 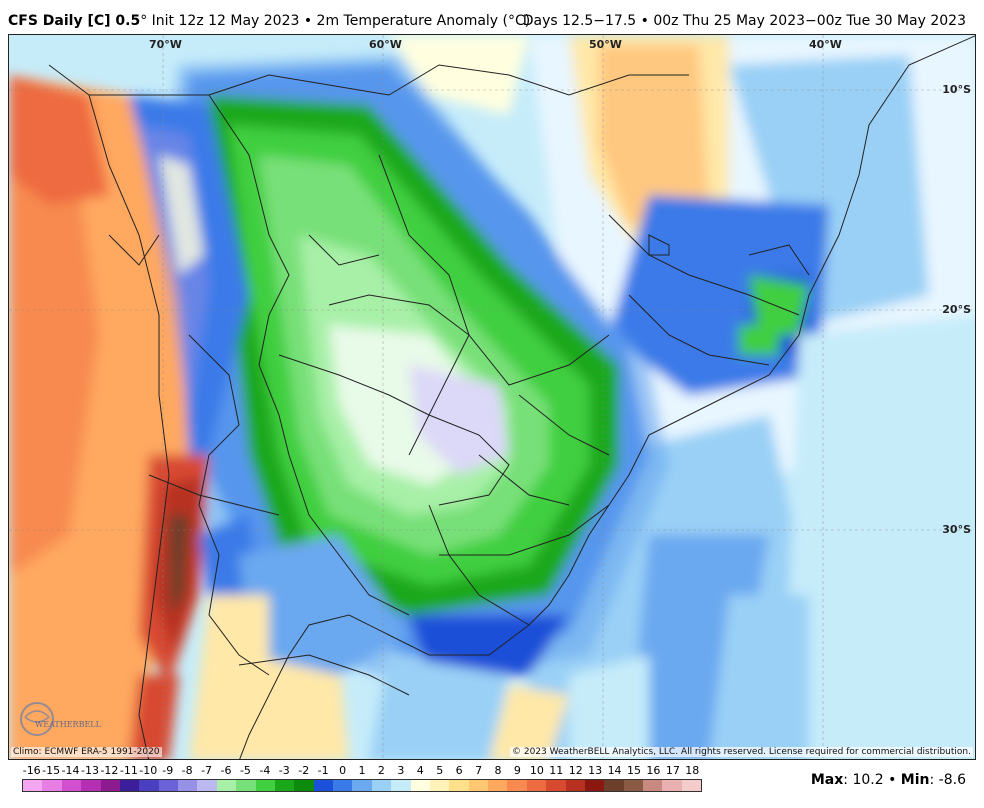 What do you see at coordinates (245, 770) in the screenshot?
I see `colorbar-tick-label: -5` at bounding box center [245, 770].